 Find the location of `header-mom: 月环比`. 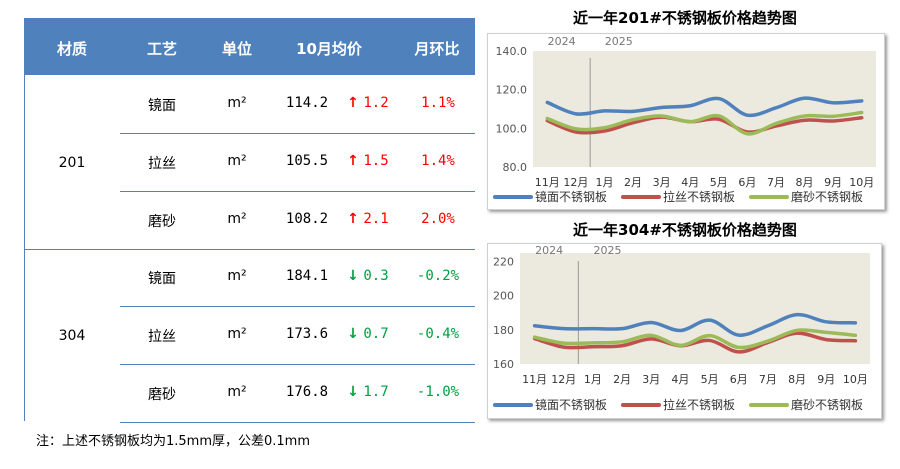

header-mom: 月环比 is located at coordinates (437, 49).